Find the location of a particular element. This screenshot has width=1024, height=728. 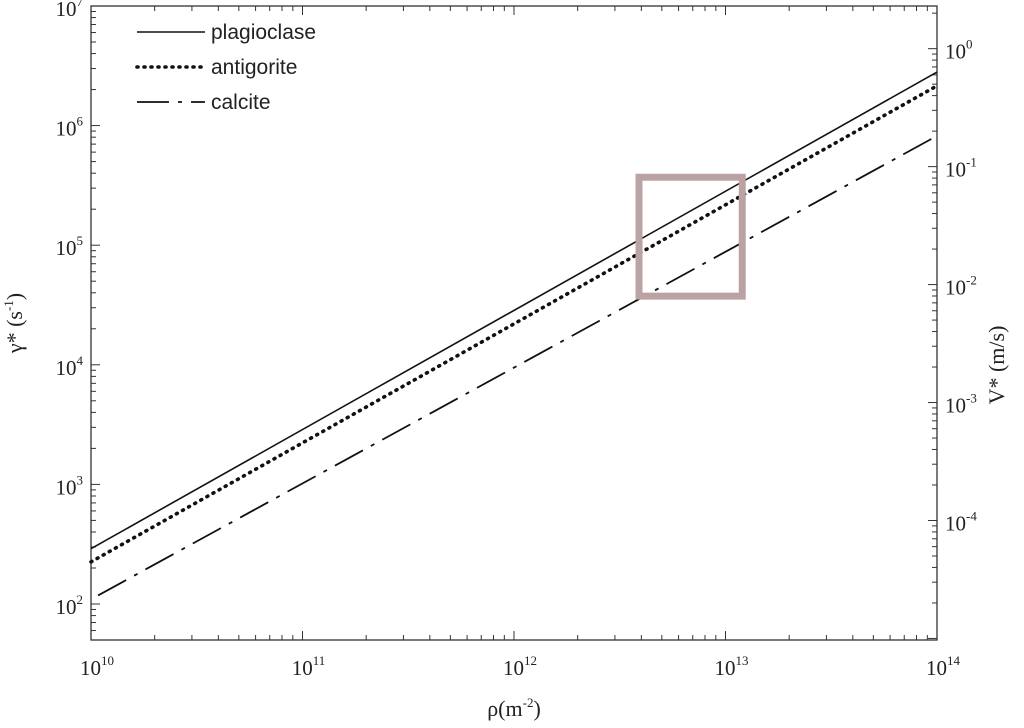

y-axis-title: γ* (s-1) is located at coordinates (14, 323).